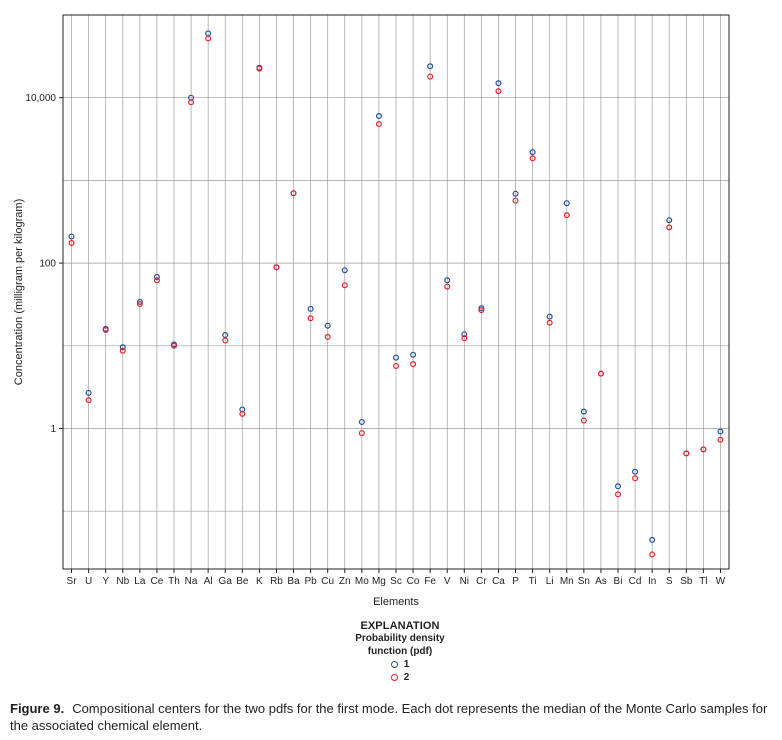 The image size is (782, 740). Describe the element at coordinates (703, 581) in the screenshot. I see `x-tick-label: Tl` at that location.